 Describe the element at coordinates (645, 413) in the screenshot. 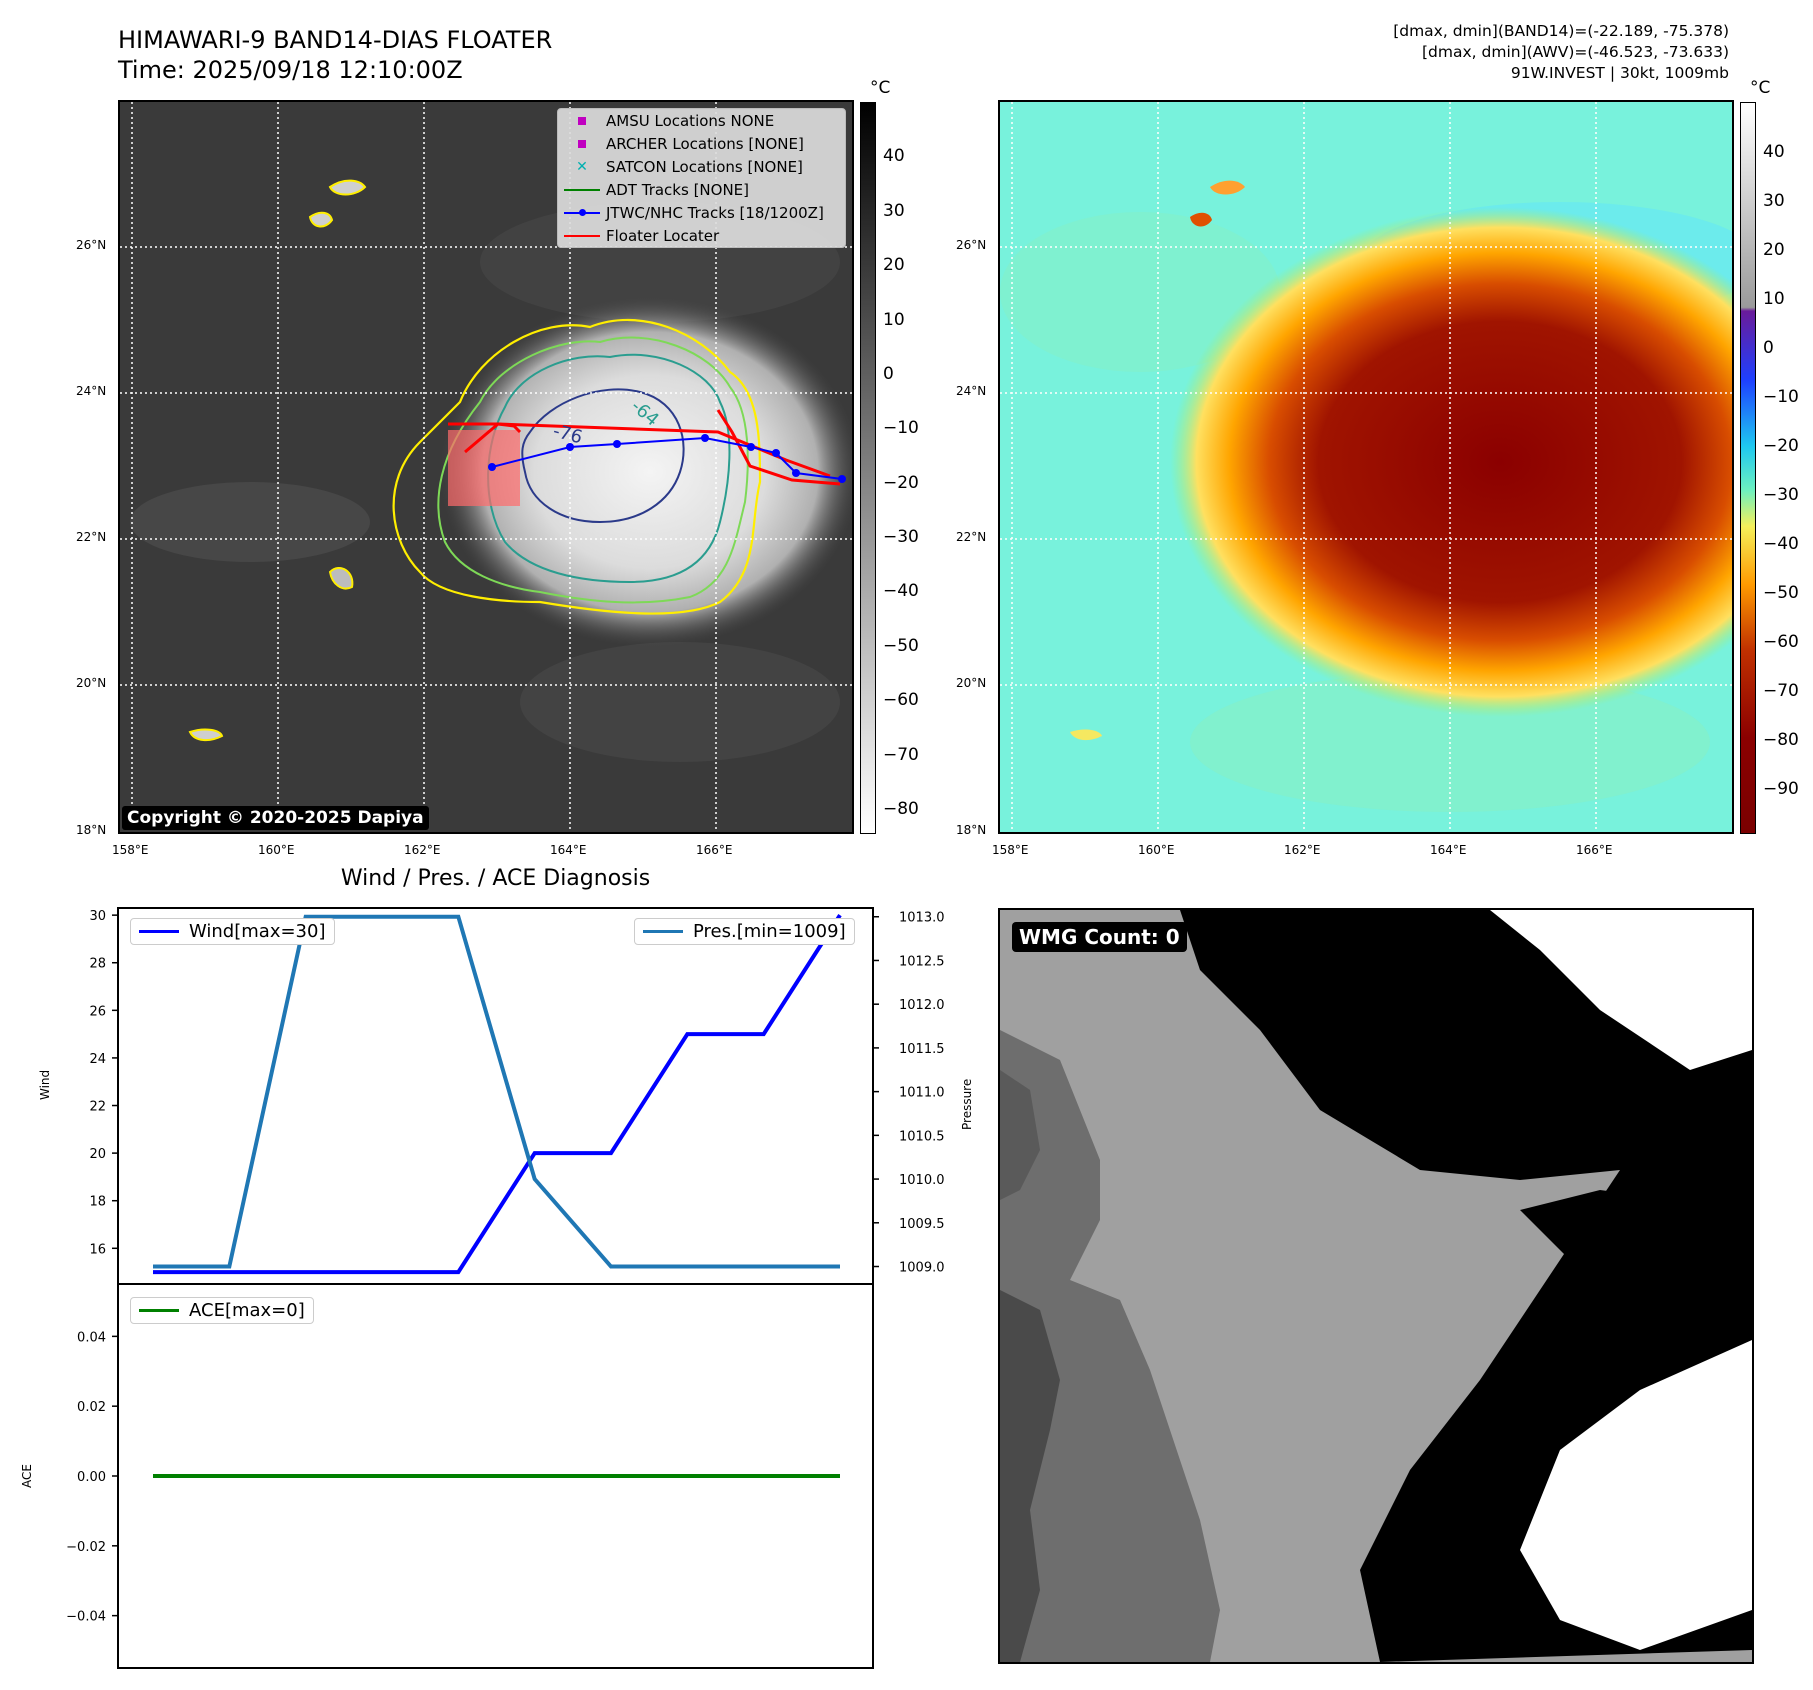

I see `contour-label-64: -64` at that location.